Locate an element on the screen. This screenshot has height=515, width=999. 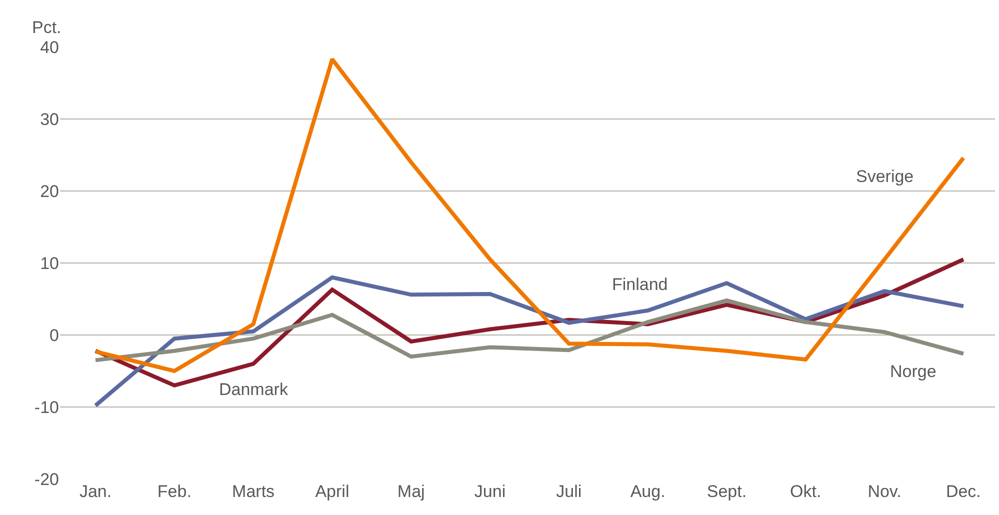
series-label: Danmark is located at coordinates (253, 389).